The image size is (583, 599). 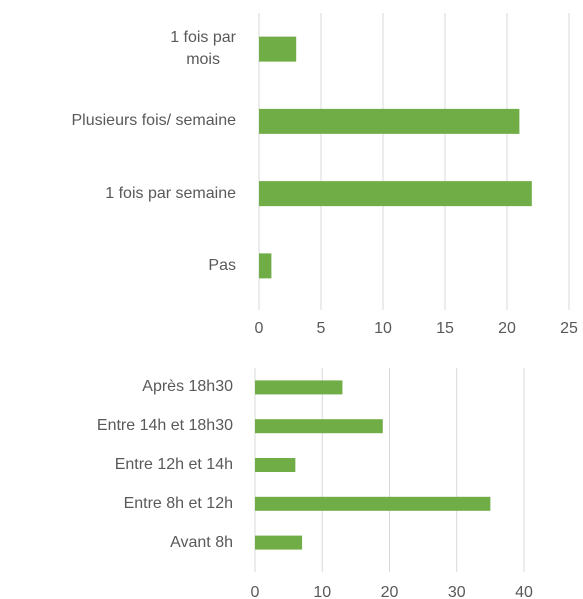 I want to click on y-tick-label: Entre 14h et 18h30, so click(x=164, y=426).